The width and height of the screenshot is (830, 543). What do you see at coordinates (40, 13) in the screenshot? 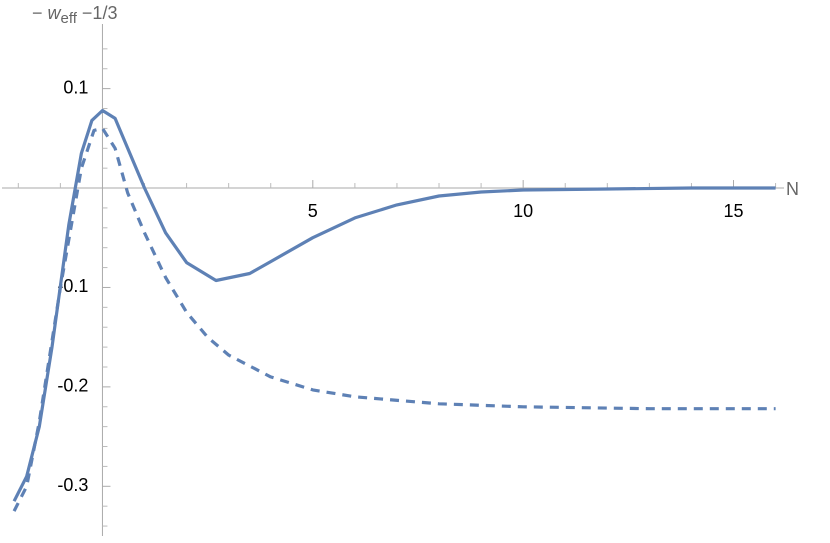
I see `y-label-prefix: −` at bounding box center [40, 13].